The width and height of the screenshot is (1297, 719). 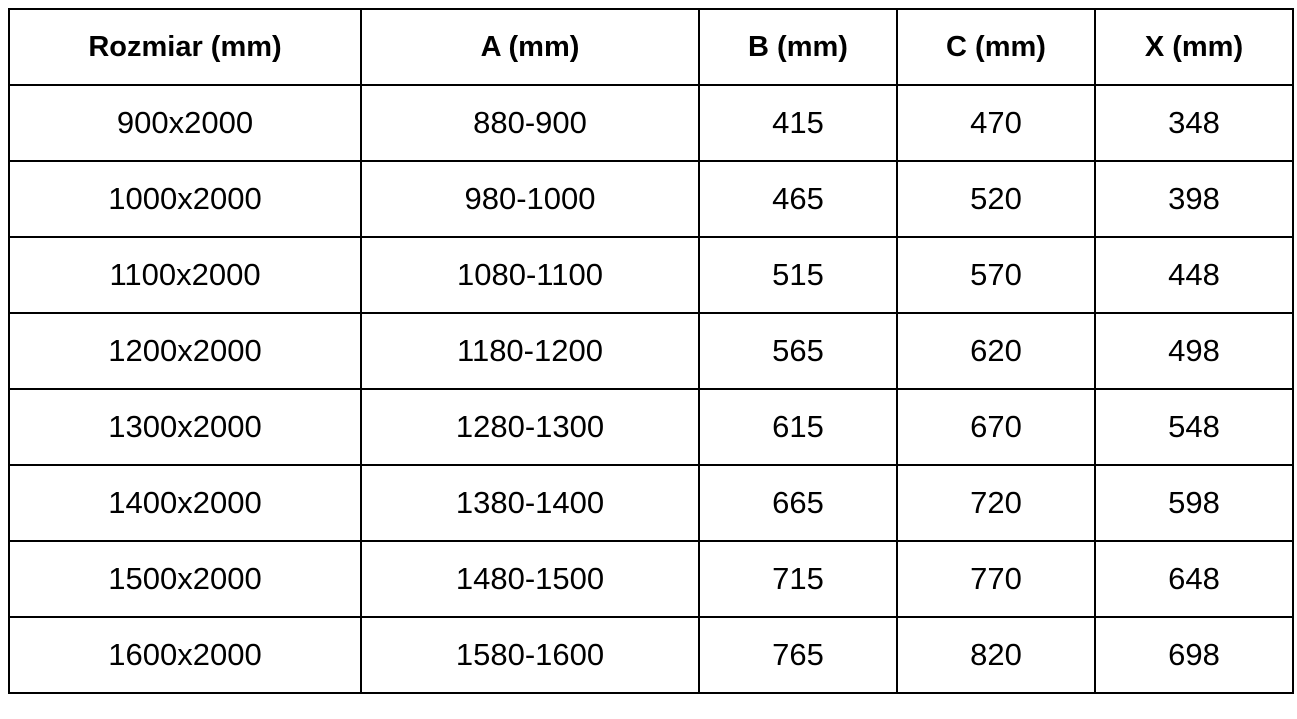 I want to click on table-cell: 1080-1100, so click(x=530, y=275).